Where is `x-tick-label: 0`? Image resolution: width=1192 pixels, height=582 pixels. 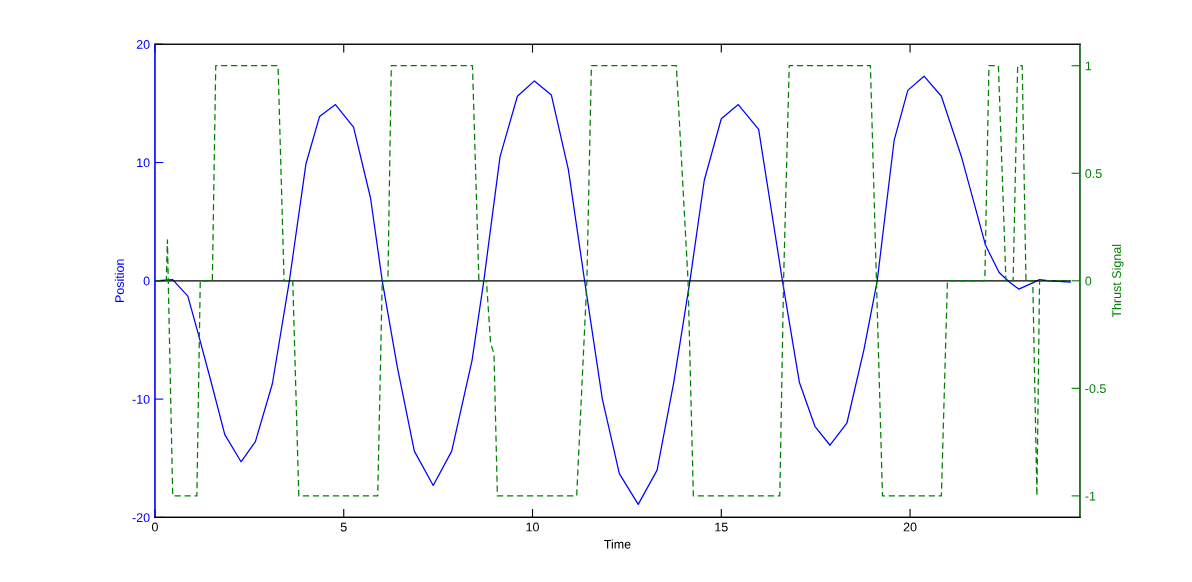
x-tick-label: 0 is located at coordinates (154, 527).